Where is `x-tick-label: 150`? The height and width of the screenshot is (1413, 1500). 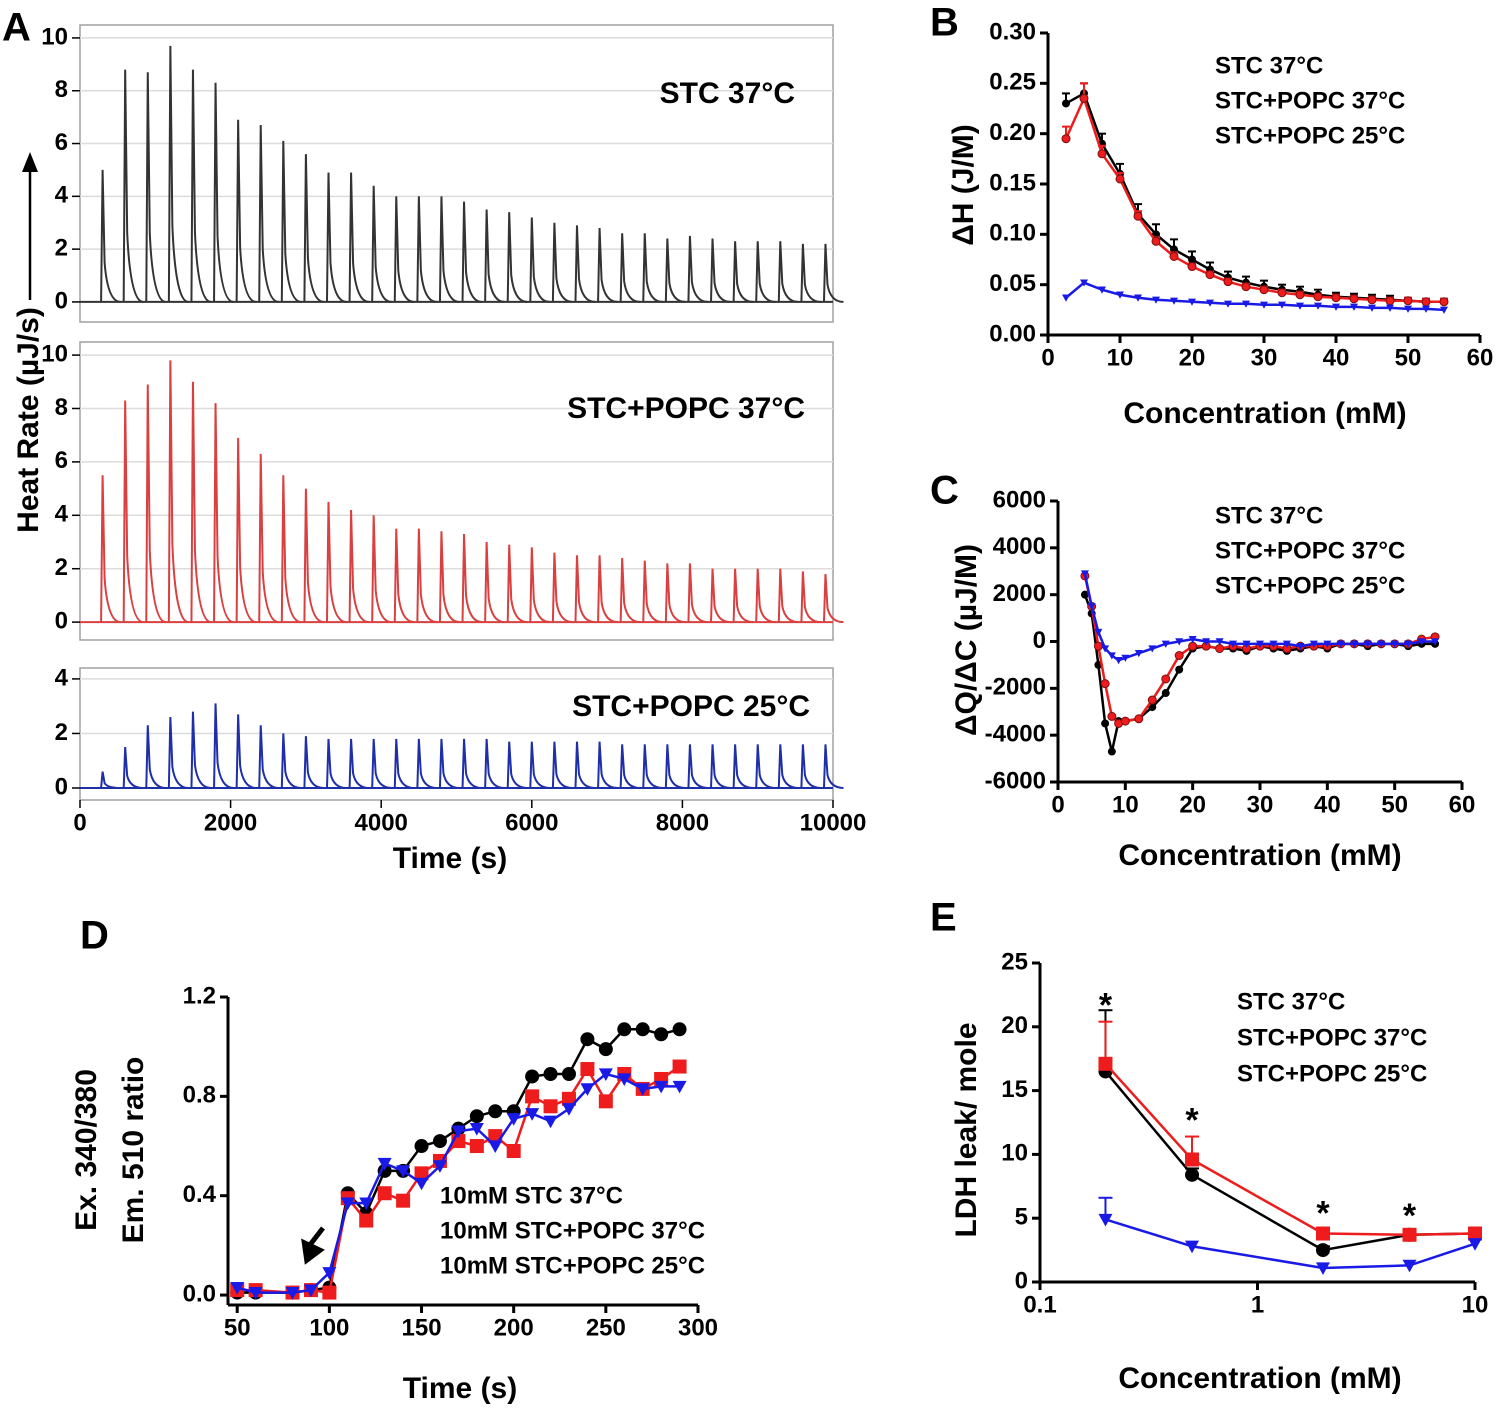
x-tick-label: 150 is located at coordinates (422, 1327).